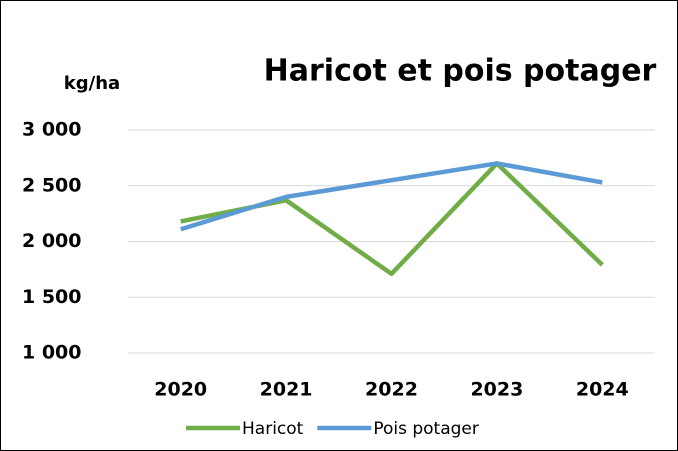 This screenshot has height=451, width=678. Describe the element at coordinates (92, 83) in the screenshot. I see `y-axis-label: kg/ha` at that location.